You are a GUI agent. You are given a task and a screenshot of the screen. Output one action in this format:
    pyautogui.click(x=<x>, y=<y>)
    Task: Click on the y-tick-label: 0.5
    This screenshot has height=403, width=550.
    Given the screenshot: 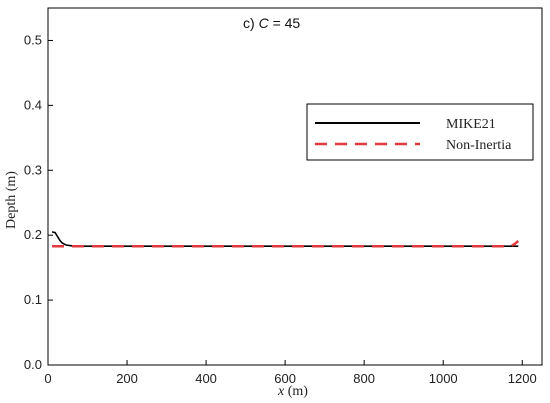 What is the action you would take?
    pyautogui.click(x=33, y=39)
    